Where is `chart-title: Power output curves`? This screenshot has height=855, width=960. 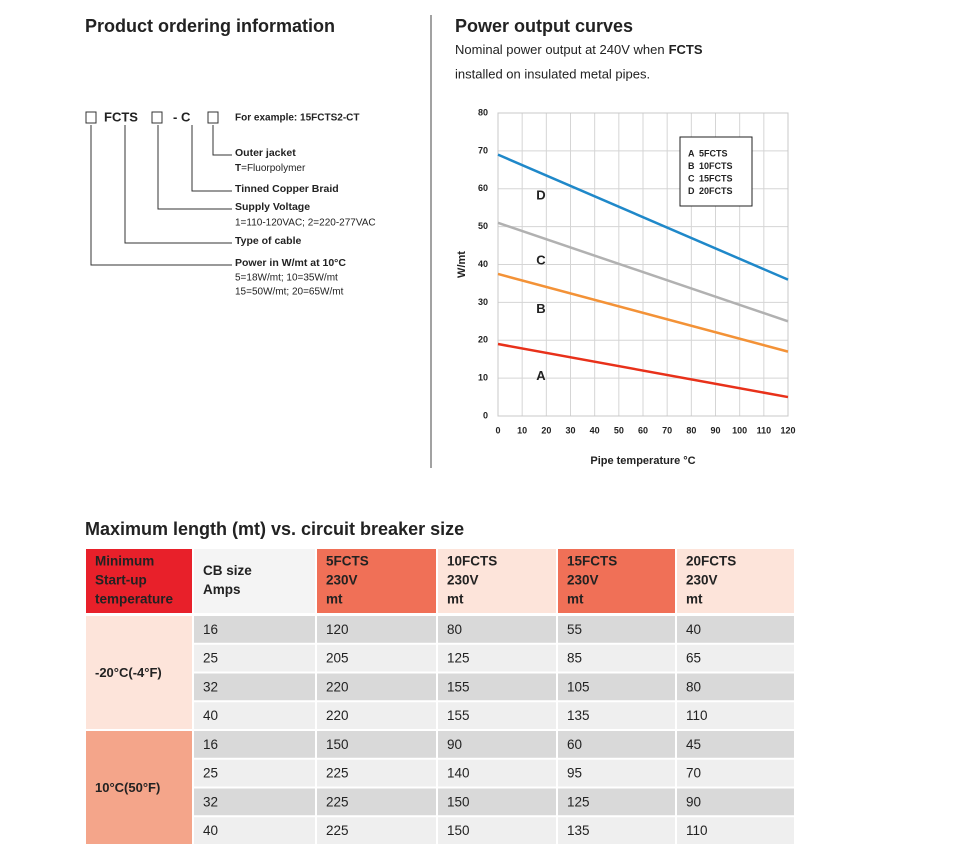
chart-title: Power output curves is located at coordinates (544, 26).